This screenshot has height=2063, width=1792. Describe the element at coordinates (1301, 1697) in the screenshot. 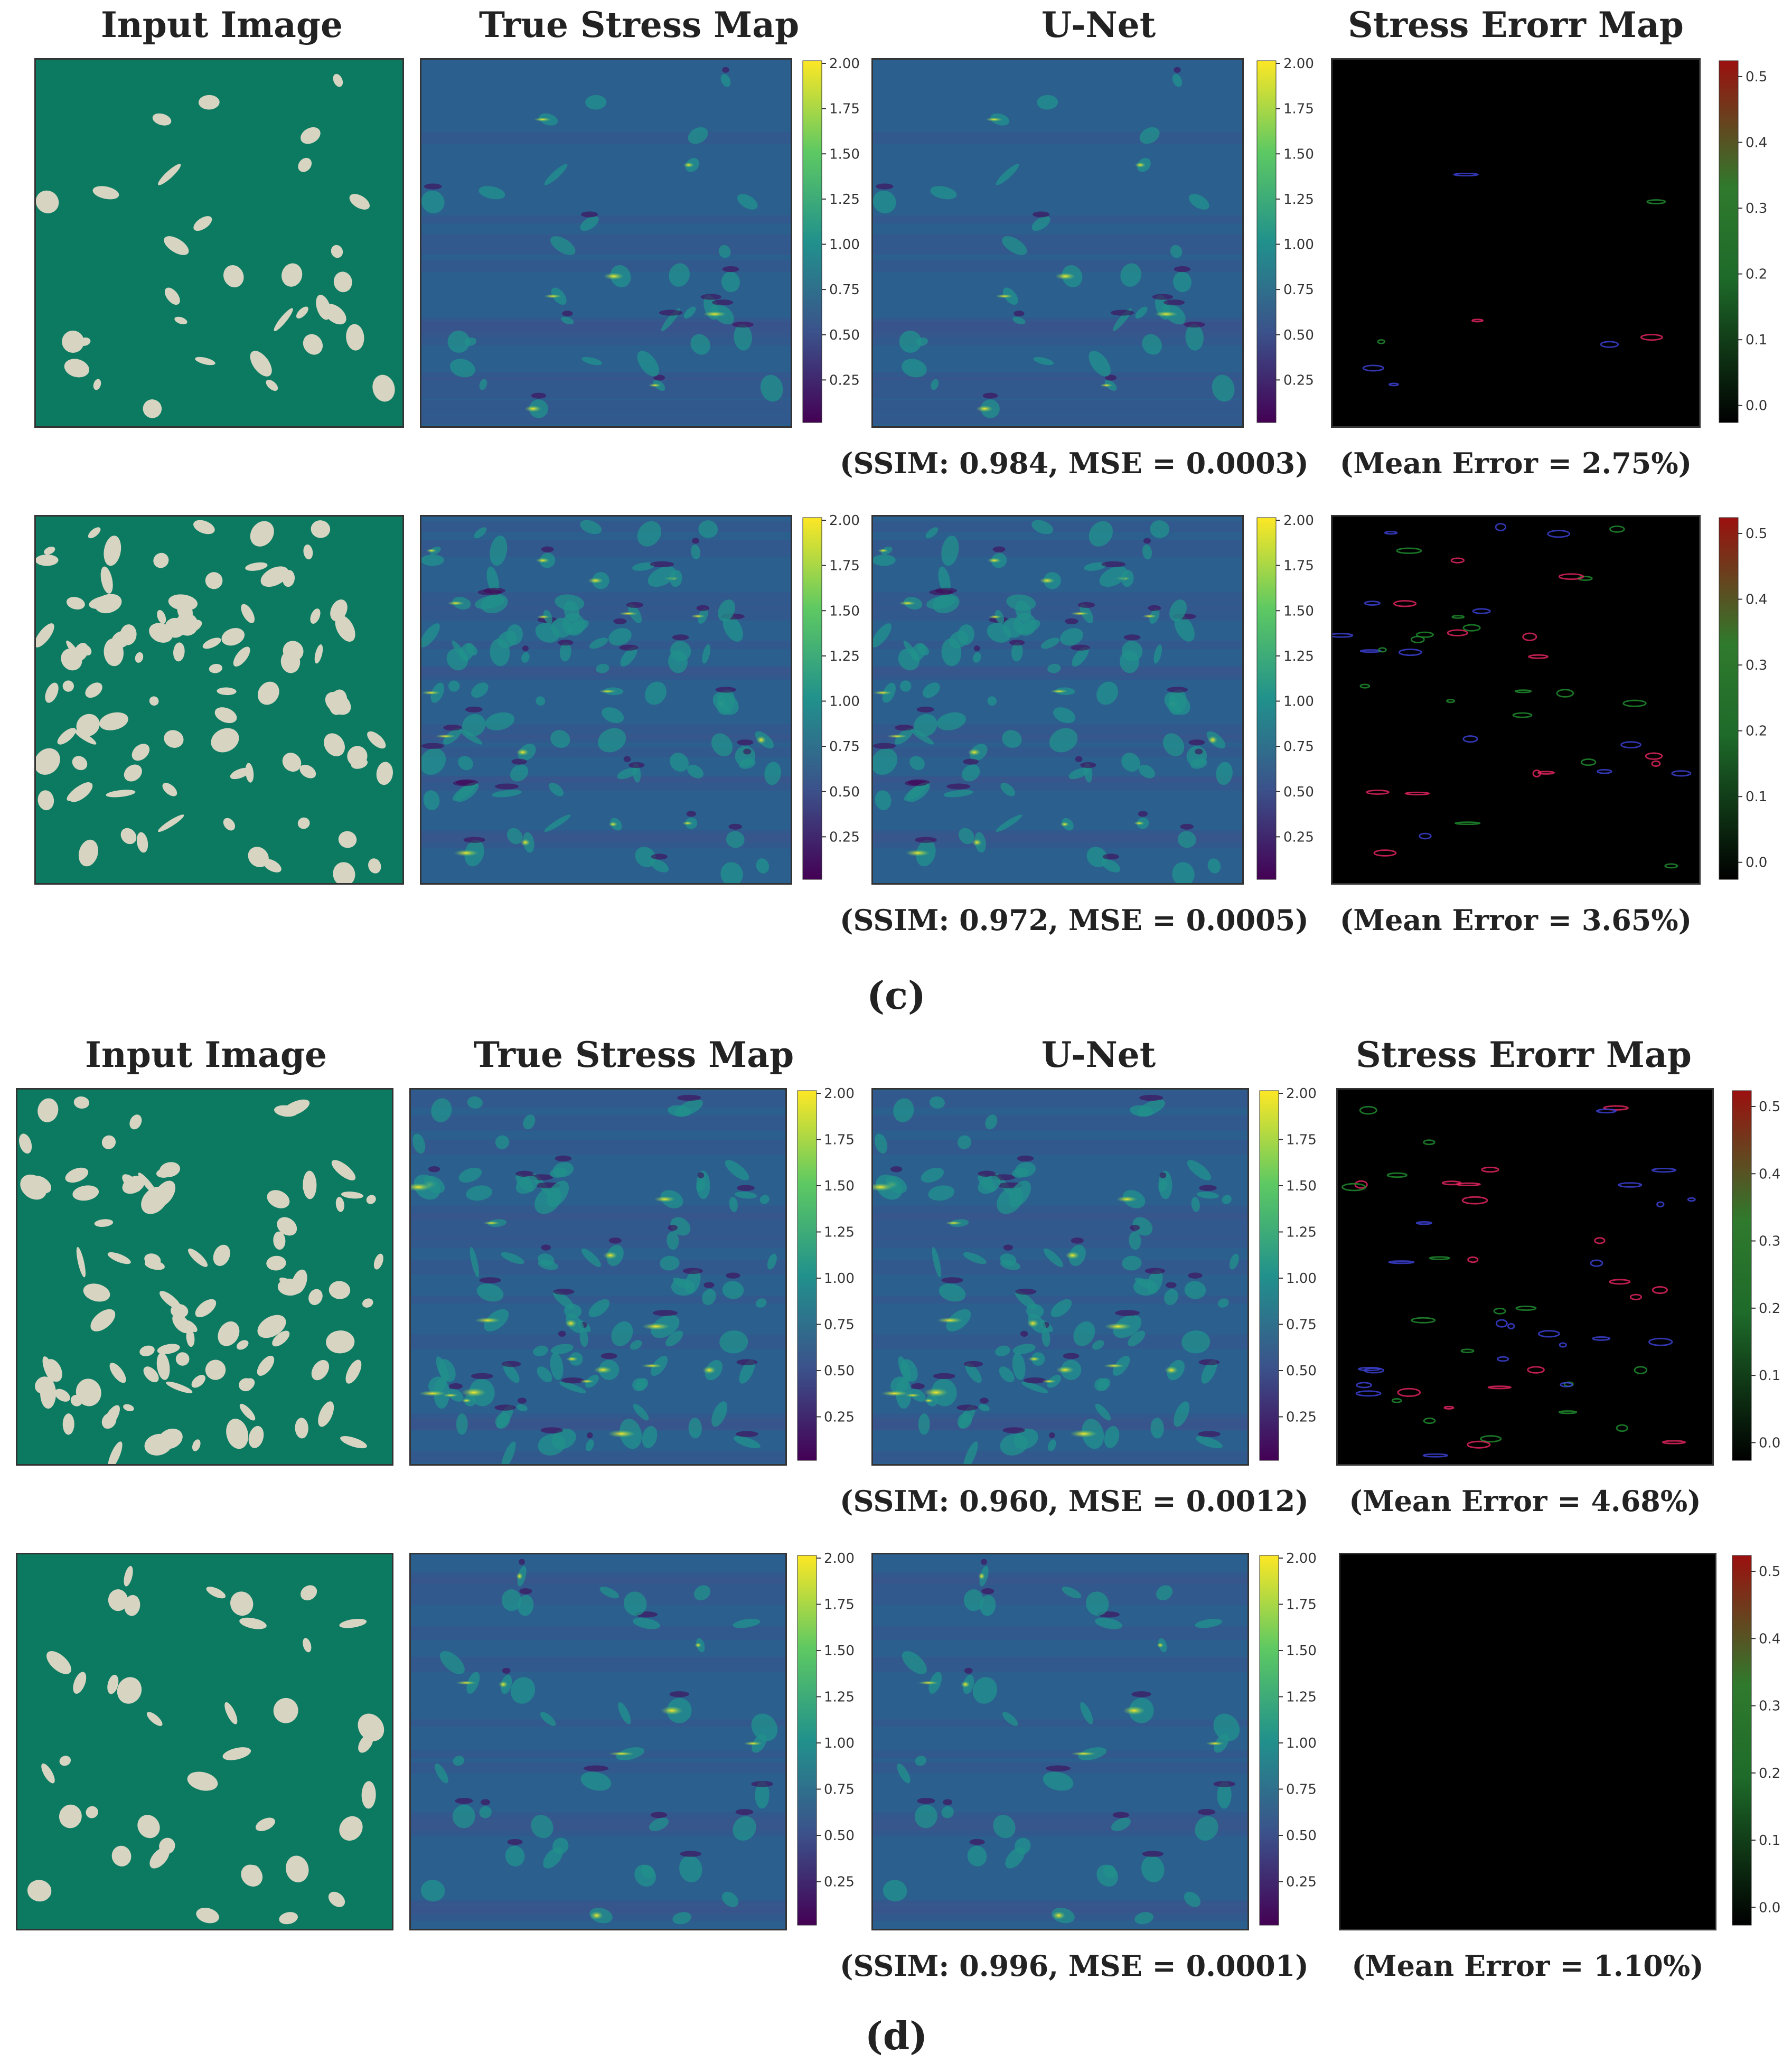

I see `colorbar-tick-label: 1.25` at that location.